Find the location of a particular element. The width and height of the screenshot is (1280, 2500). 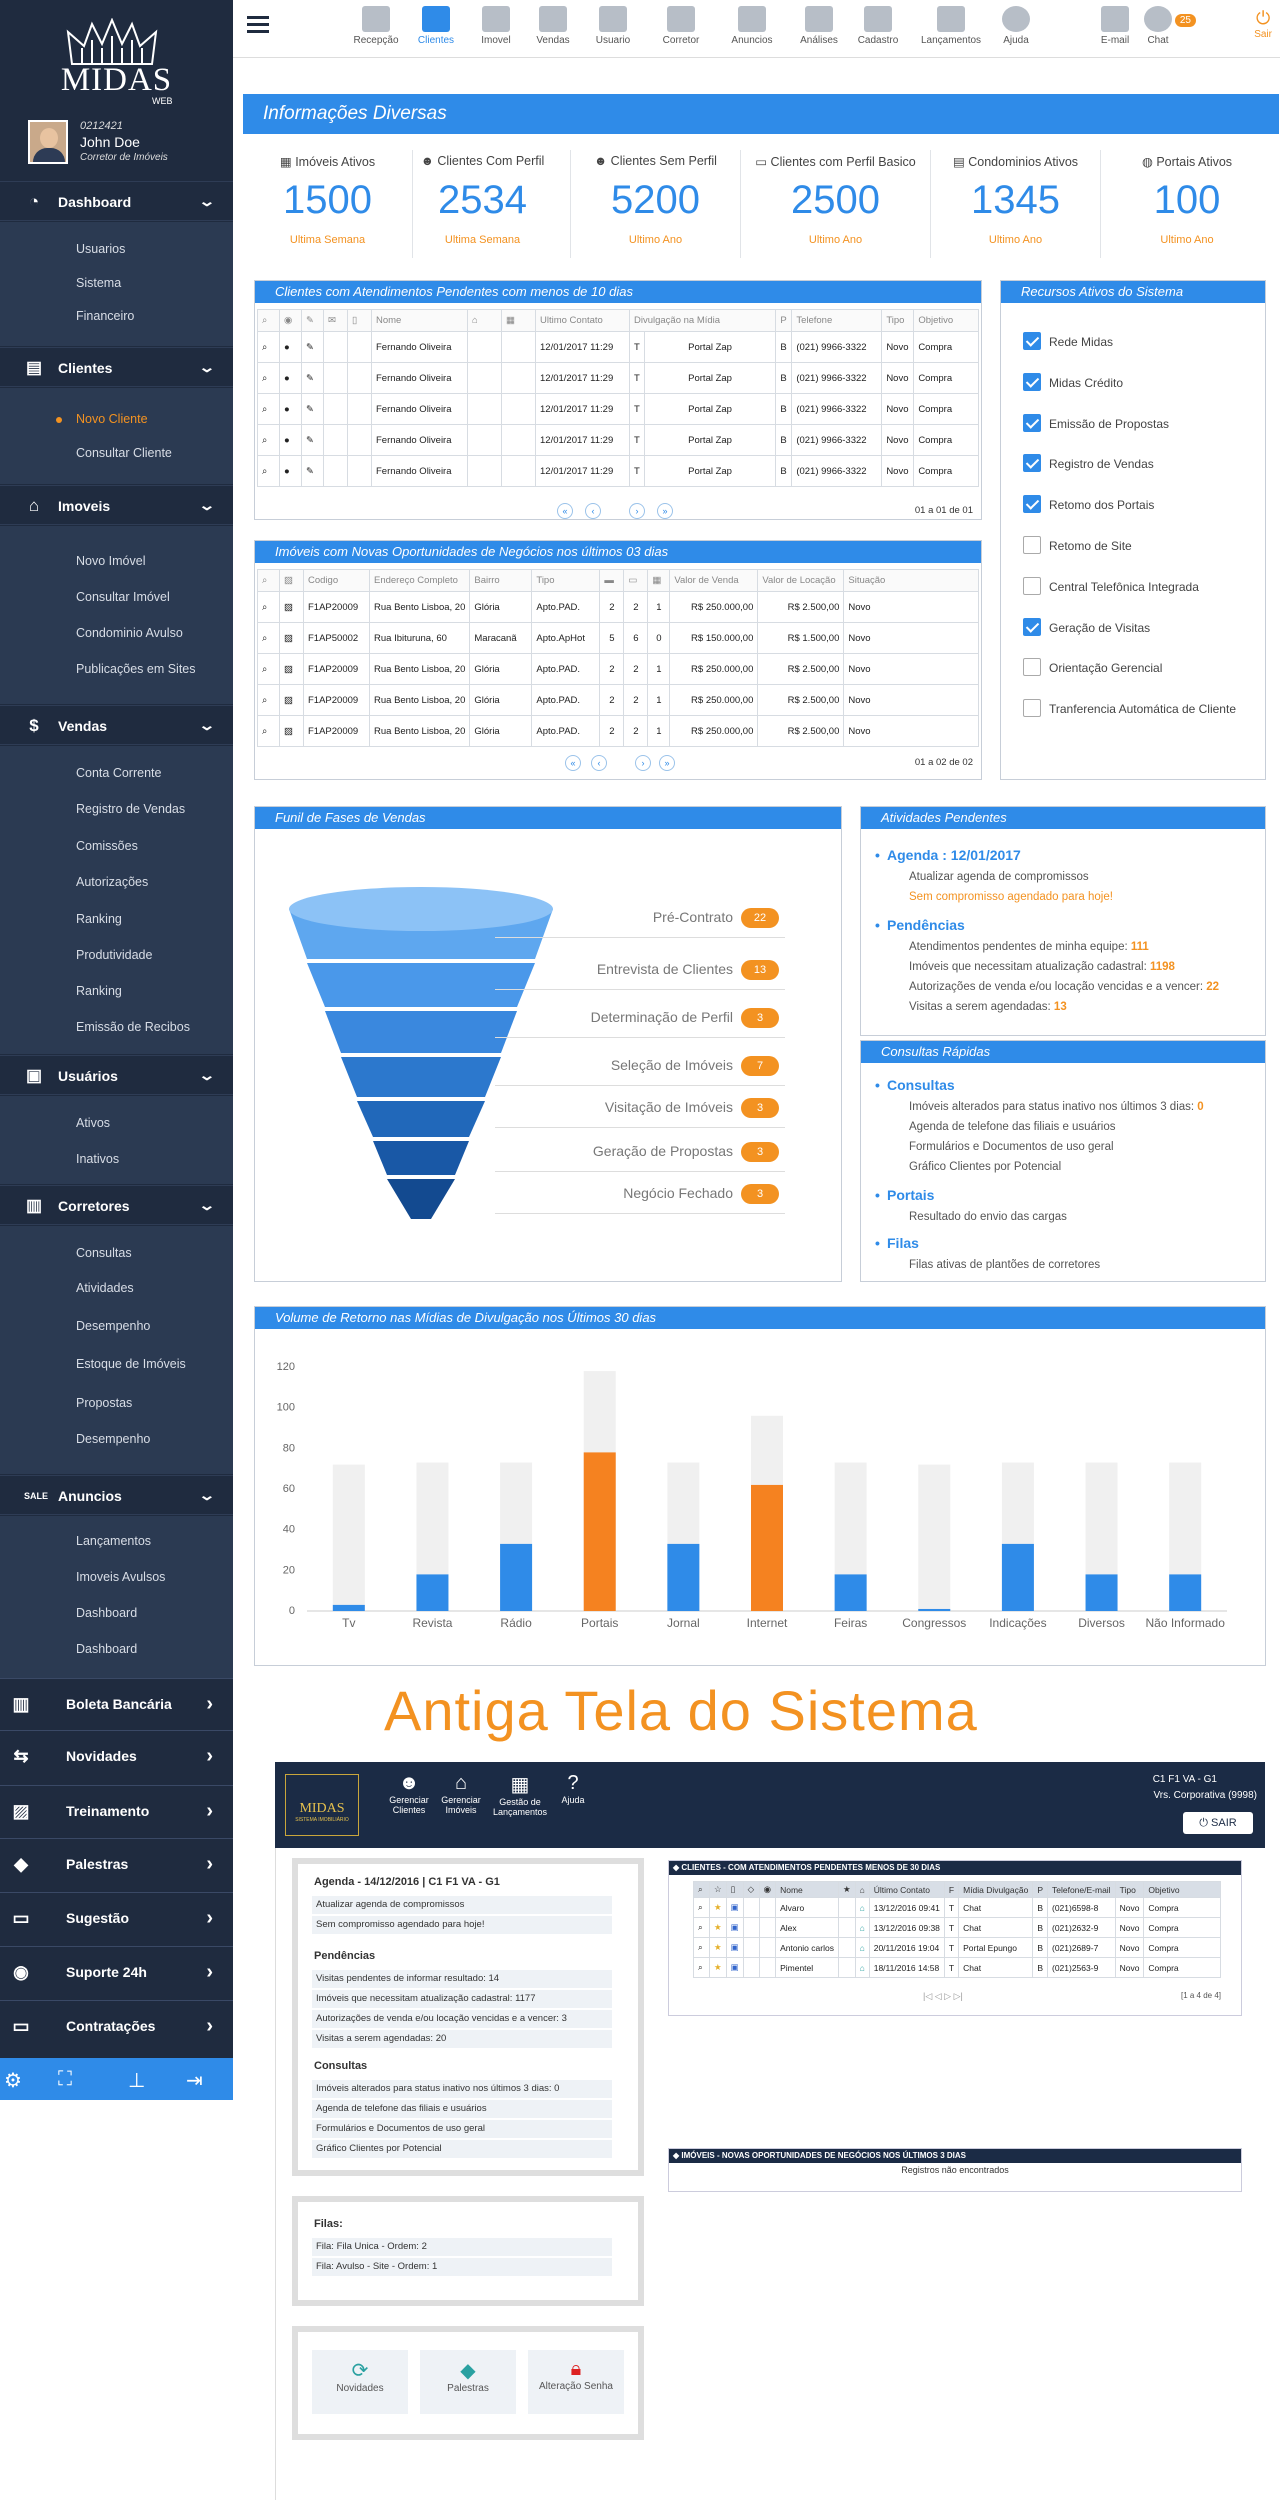

pager-next-icon: › is located at coordinates (637, 511).